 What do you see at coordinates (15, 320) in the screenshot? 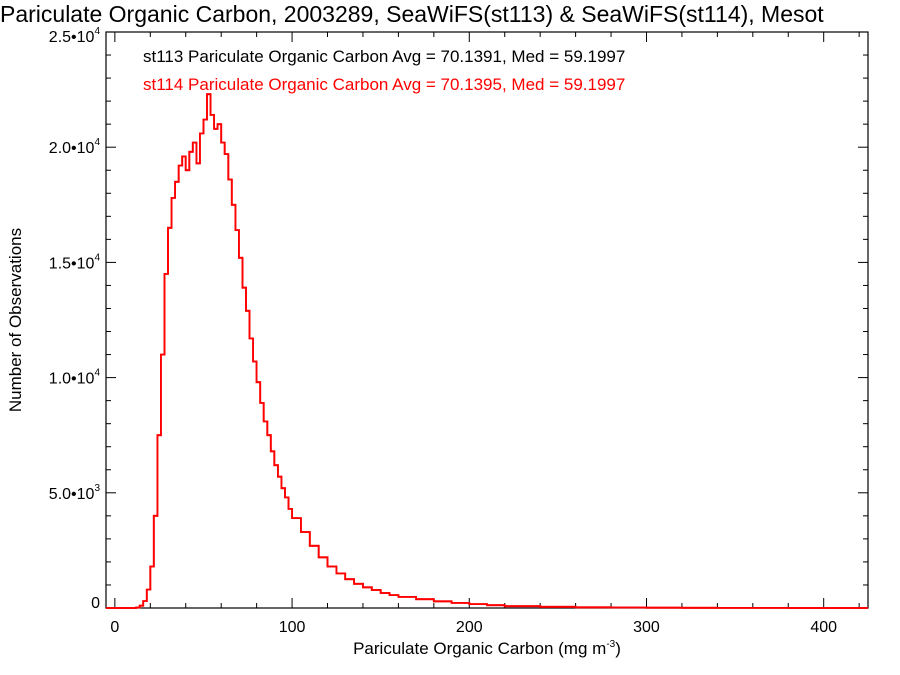
I see `y-axis-label: Number of Observations` at bounding box center [15, 320].